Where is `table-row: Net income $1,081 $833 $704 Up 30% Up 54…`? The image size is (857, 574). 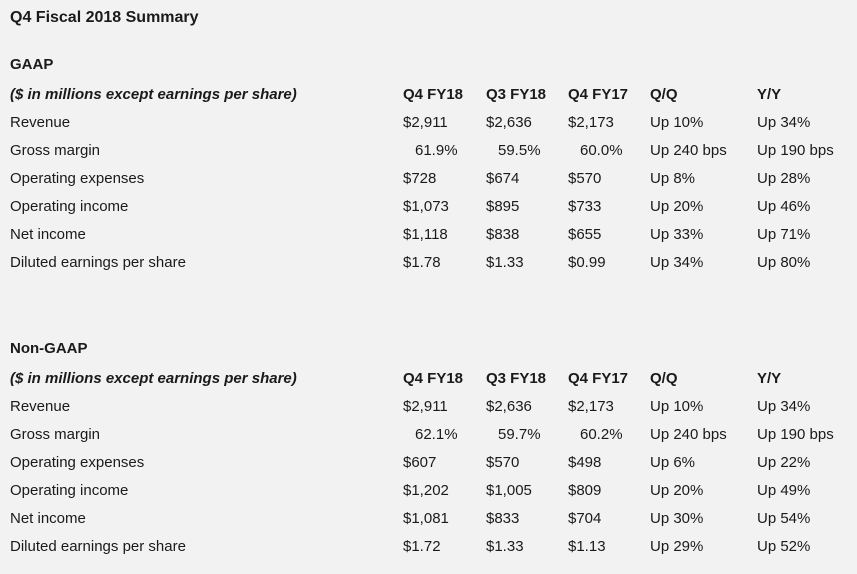
table-row: Net income $1,081 $833 $704 Up 30% Up 54… is located at coordinates (433, 519).